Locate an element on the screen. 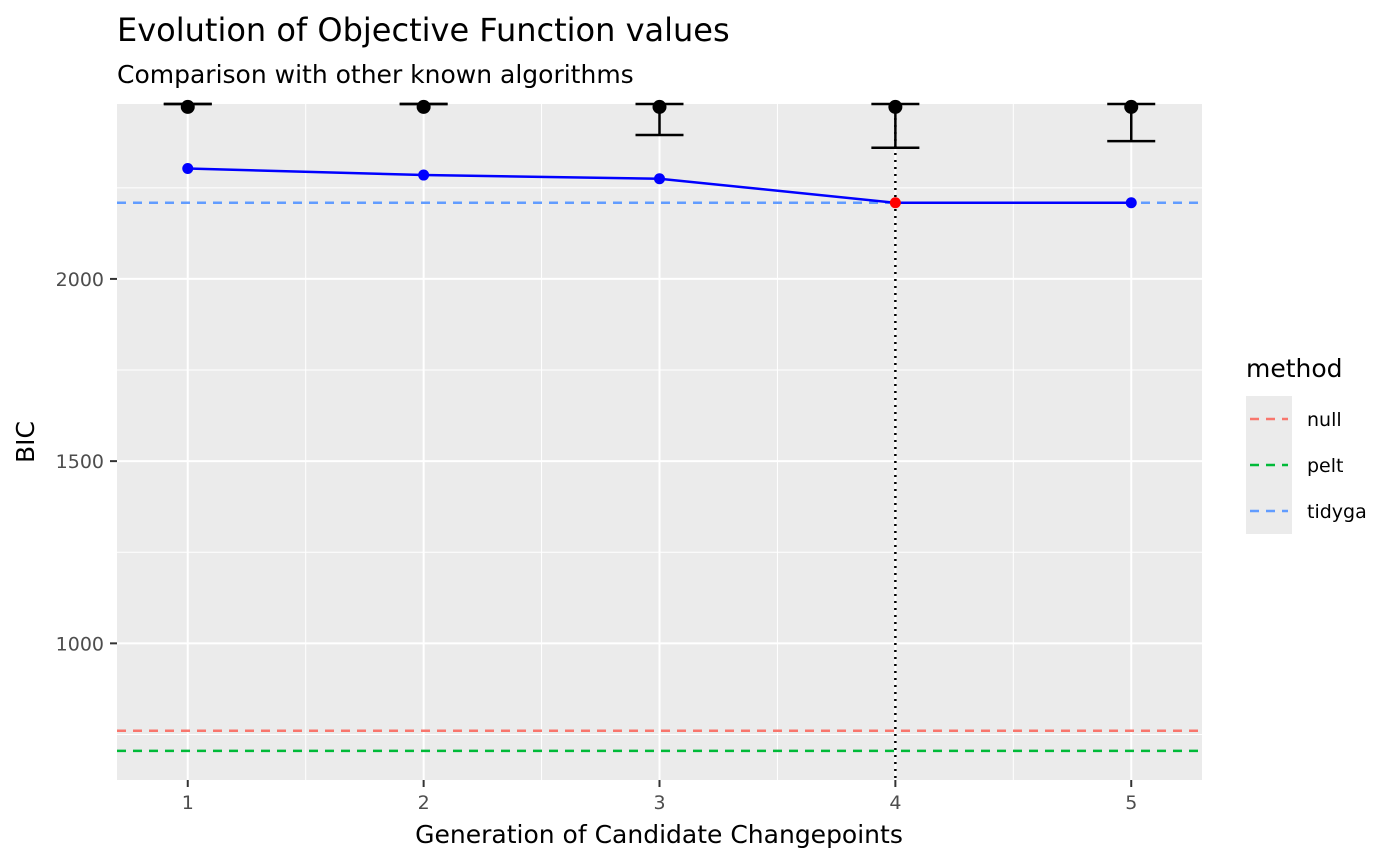  best-series-point-highlight is located at coordinates (895, 203).